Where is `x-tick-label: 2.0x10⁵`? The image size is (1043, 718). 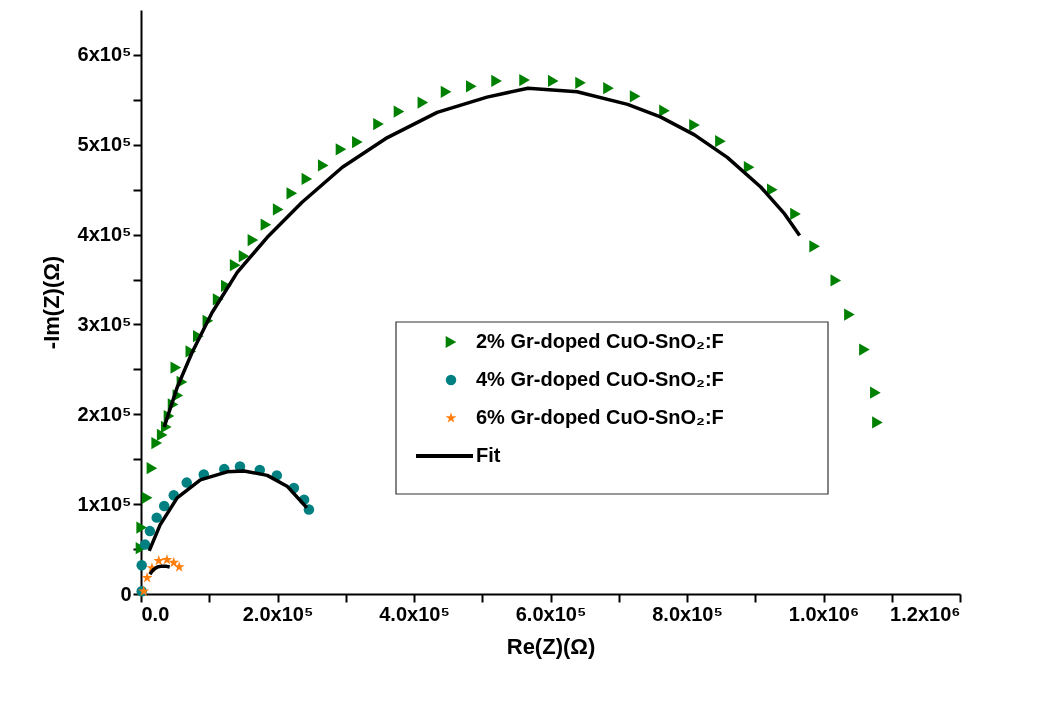
x-tick-label: 2.0x10⁵ is located at coordinates (278, 613).